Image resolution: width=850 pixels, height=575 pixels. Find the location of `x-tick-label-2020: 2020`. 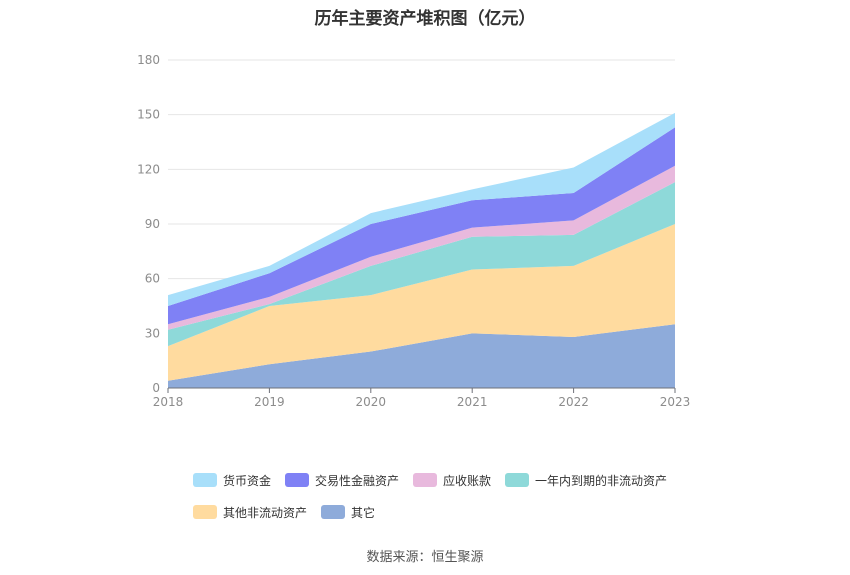

x-tick-label-2020: 2020 is located at coordinates (371, 402).